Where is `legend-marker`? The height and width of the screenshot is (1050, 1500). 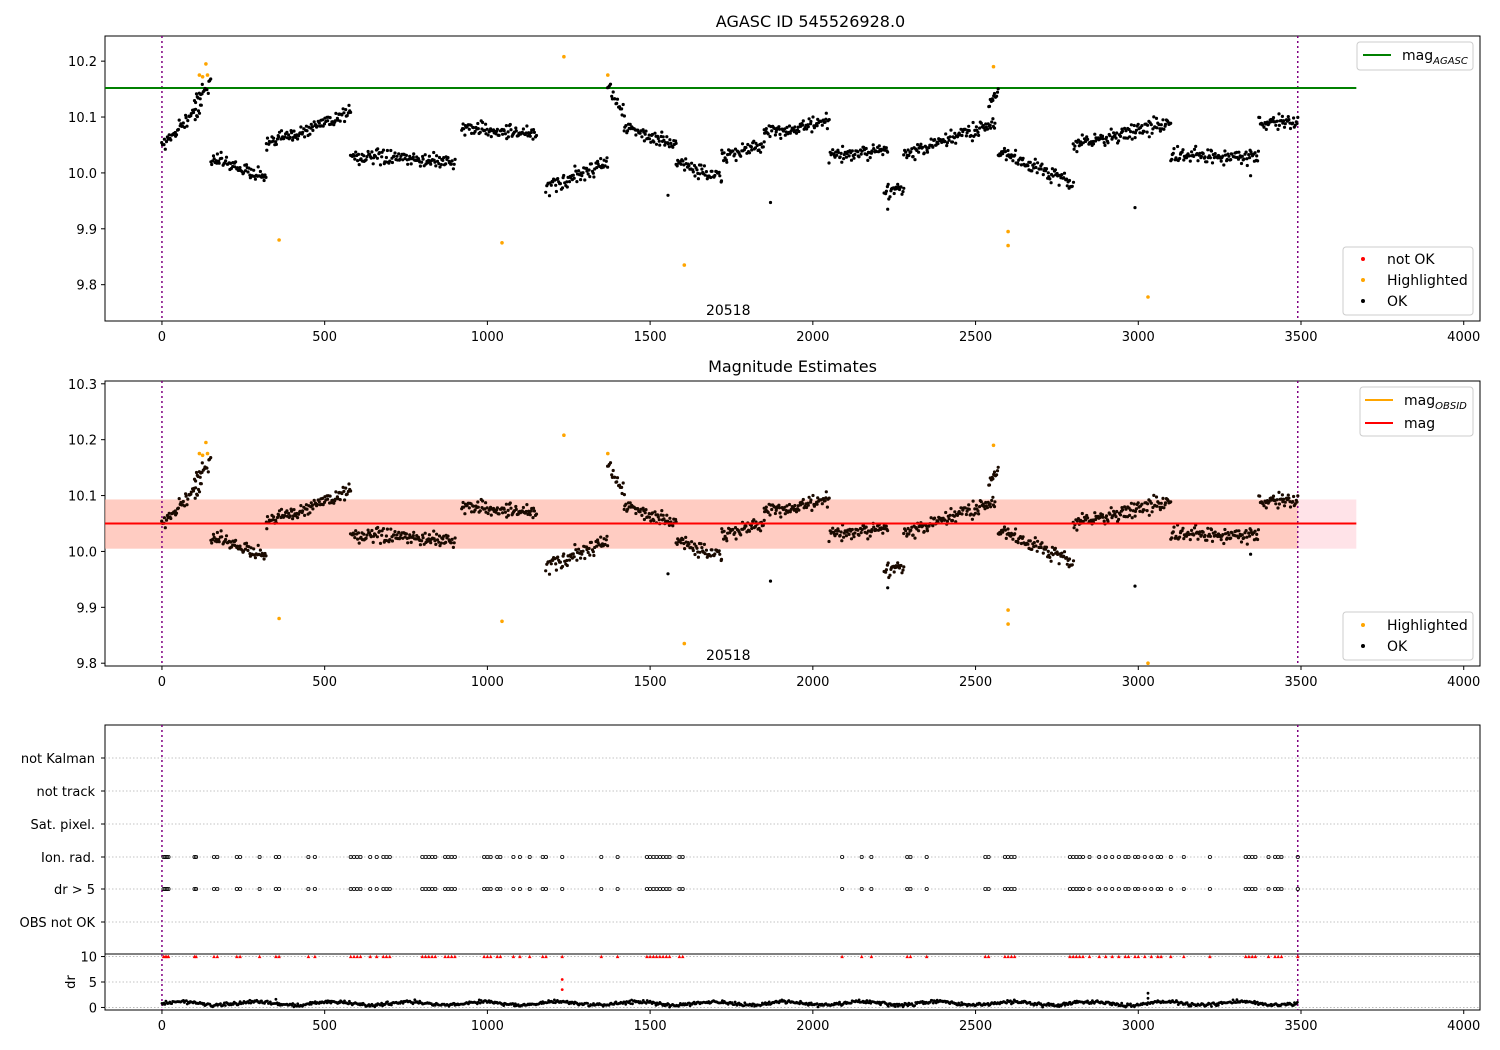 legend-marker is located at coordinates (1363, 625).